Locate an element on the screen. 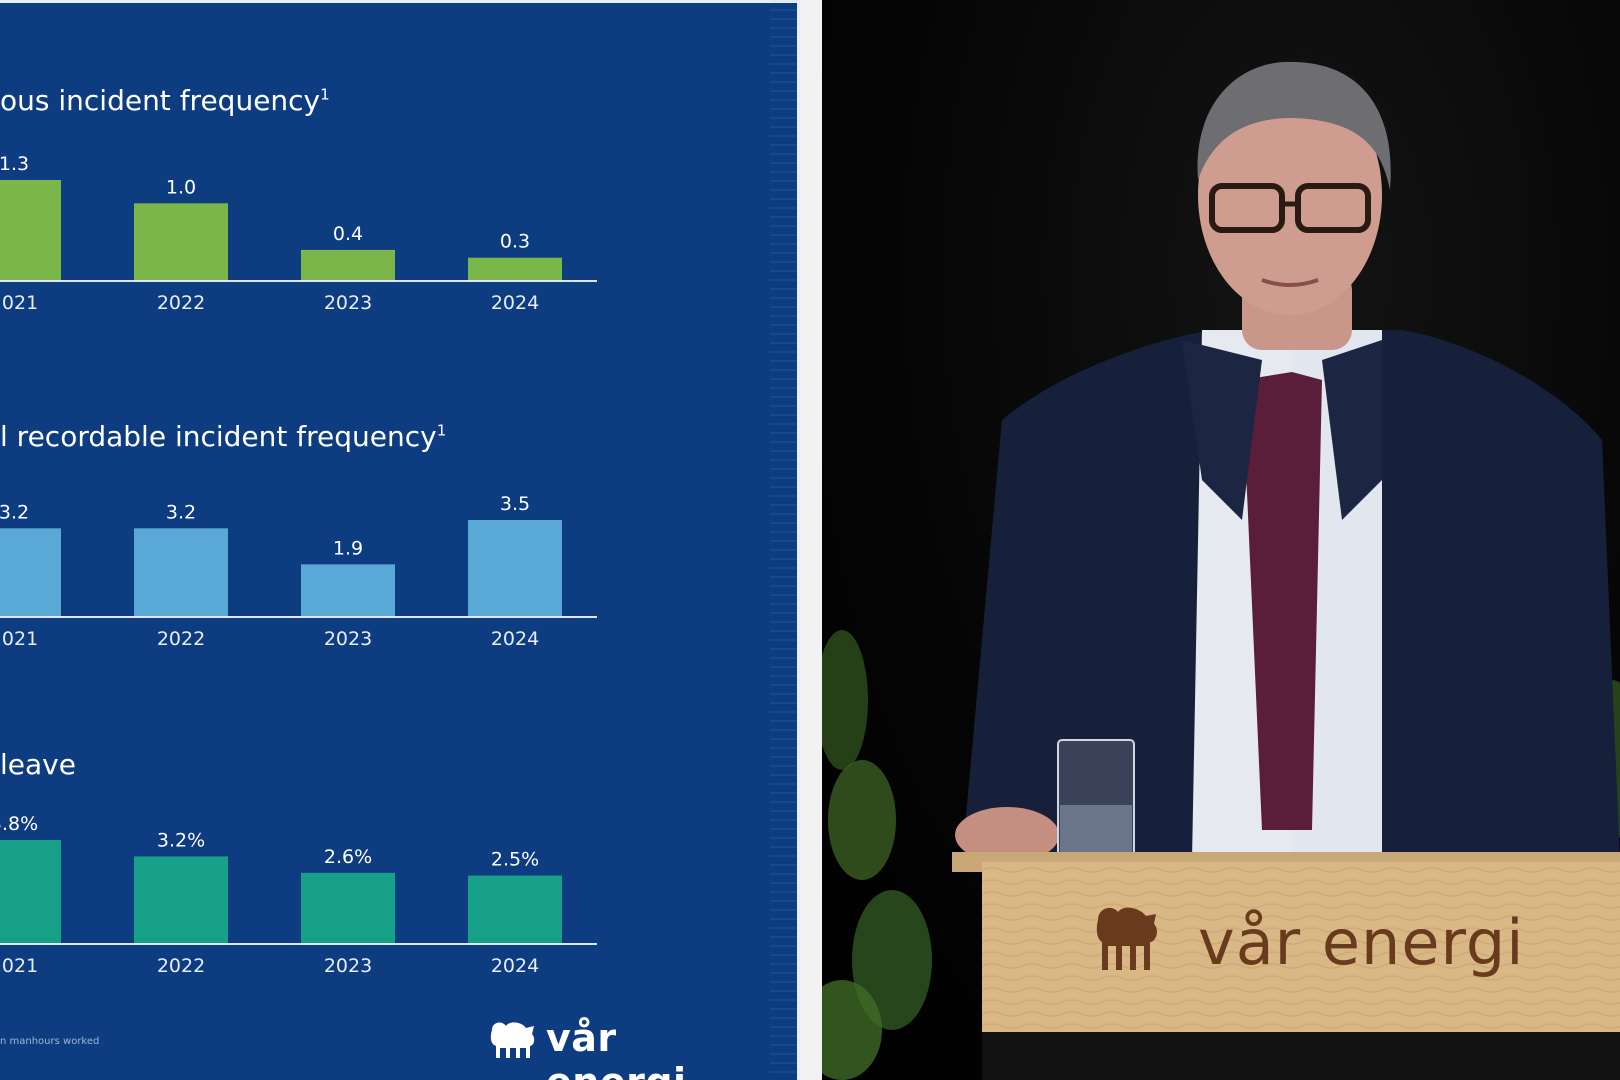  data-label: 0.4 is located at coordinates (348, 234).